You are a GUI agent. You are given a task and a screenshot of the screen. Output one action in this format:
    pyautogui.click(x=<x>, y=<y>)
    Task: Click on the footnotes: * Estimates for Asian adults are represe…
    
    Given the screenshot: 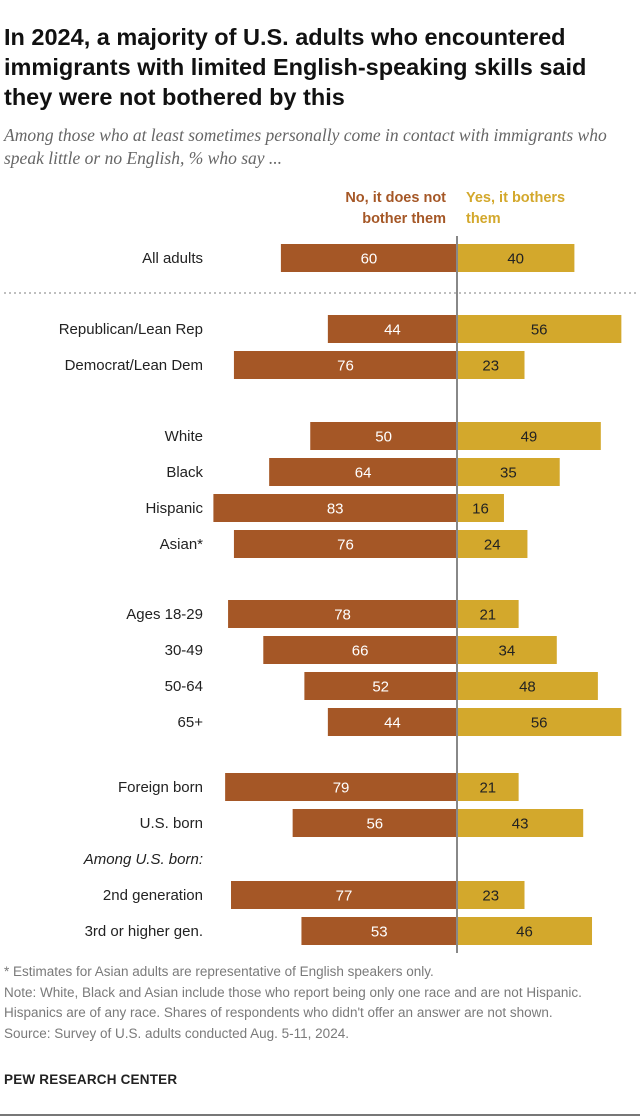 What is the action you would take?
    pyautogui.click(x=320, y=1003)
    